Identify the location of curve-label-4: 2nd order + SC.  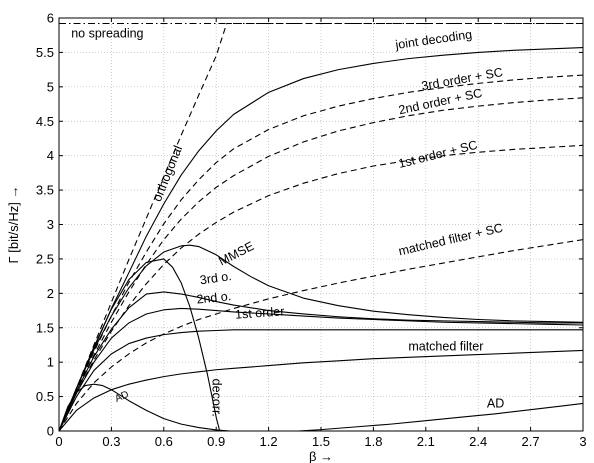
(440, 101).